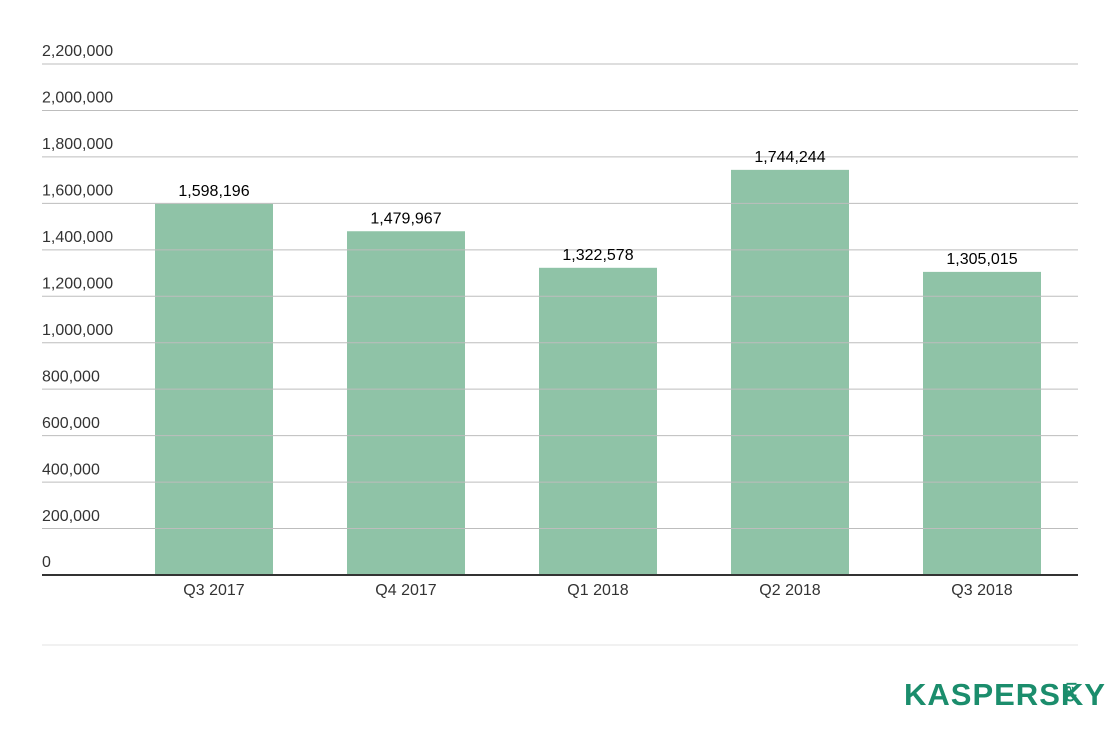  Describe the element at coordinates (597, 590) in the screenshot. I see `x-tick-label: Q1 2018` at that location.